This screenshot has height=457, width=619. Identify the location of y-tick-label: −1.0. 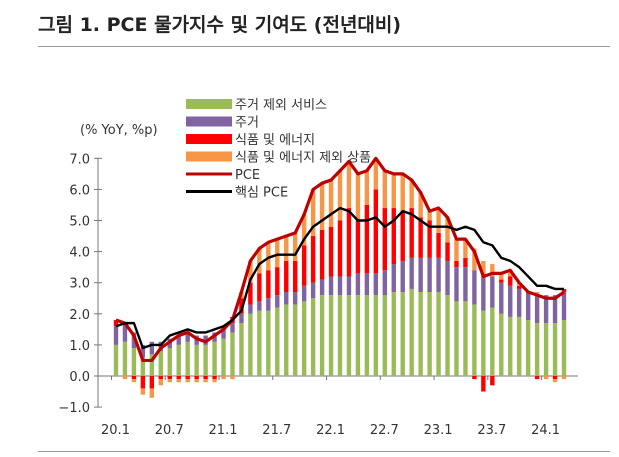
(74, 408).